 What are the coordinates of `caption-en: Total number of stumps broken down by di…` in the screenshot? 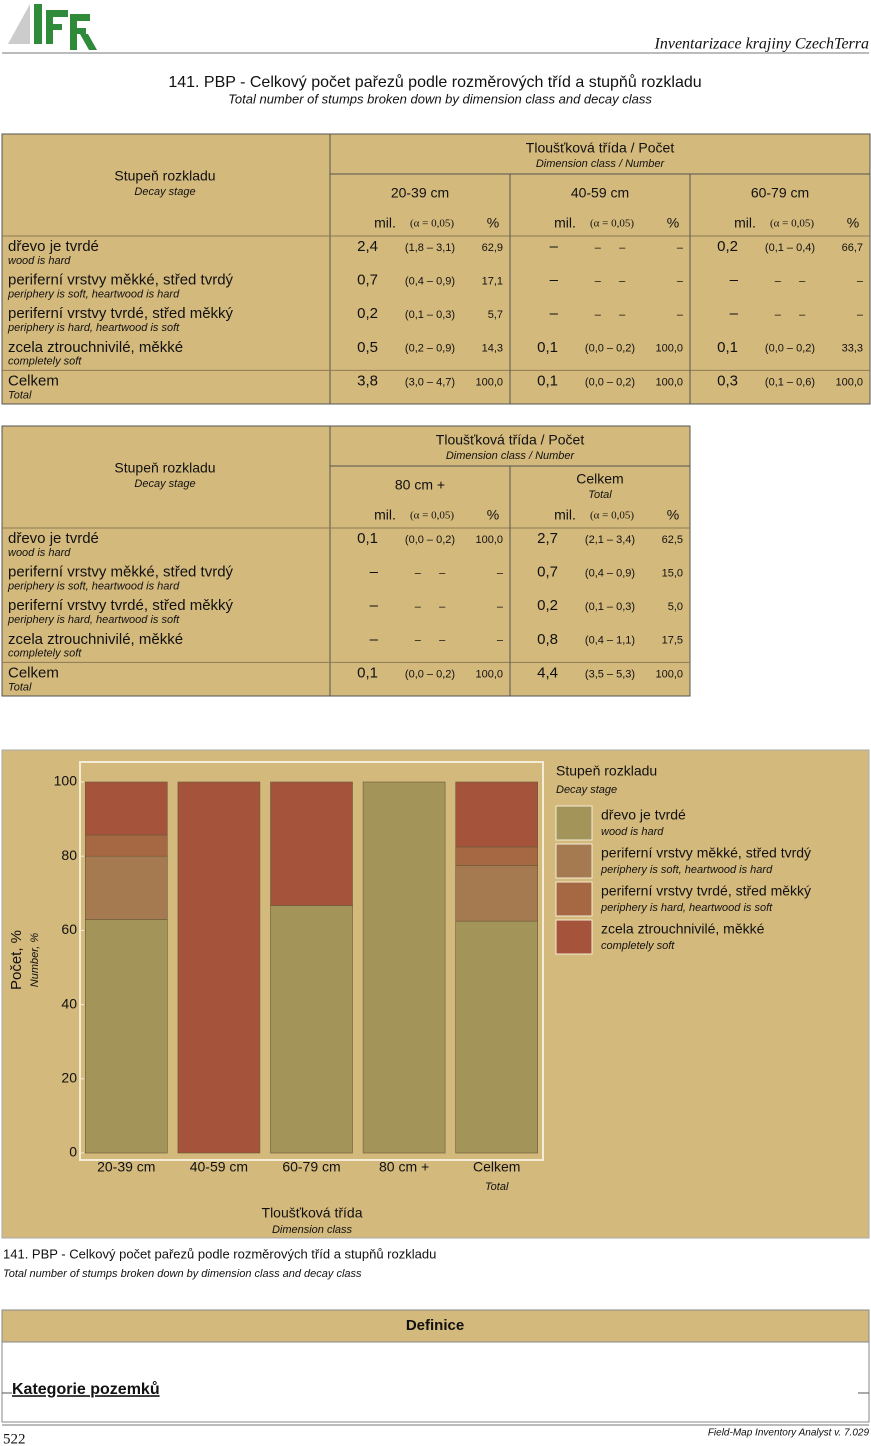 It's located at (182, 1274).